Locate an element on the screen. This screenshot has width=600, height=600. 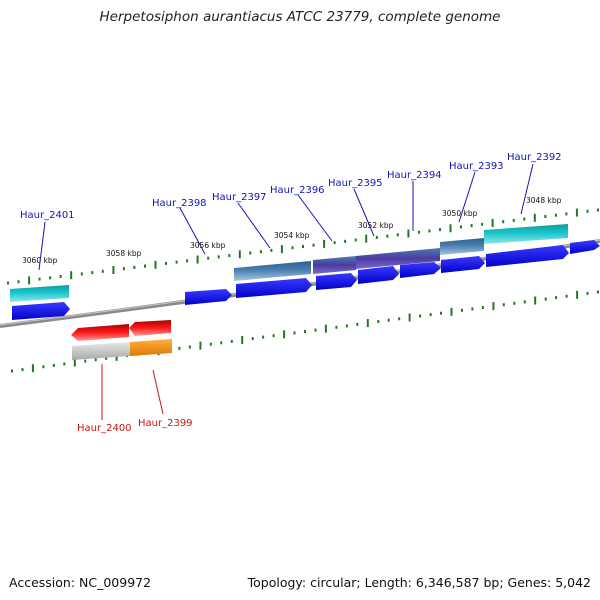
gene-label-haur-2396: Haur_2396 is located at coordinates (297, 190).